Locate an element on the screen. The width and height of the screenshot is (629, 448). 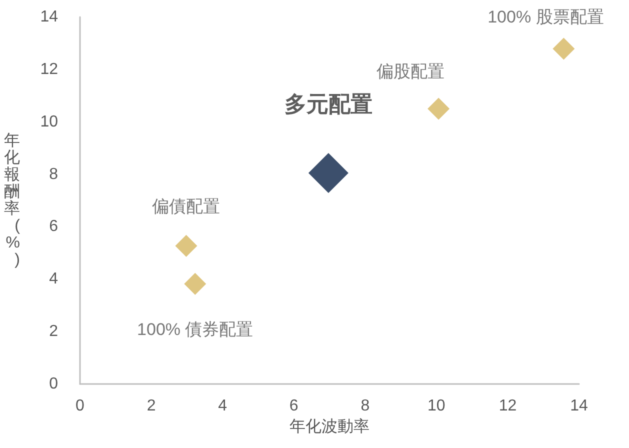
text: 100% 債券配置 is located at coordinates (195, 329).